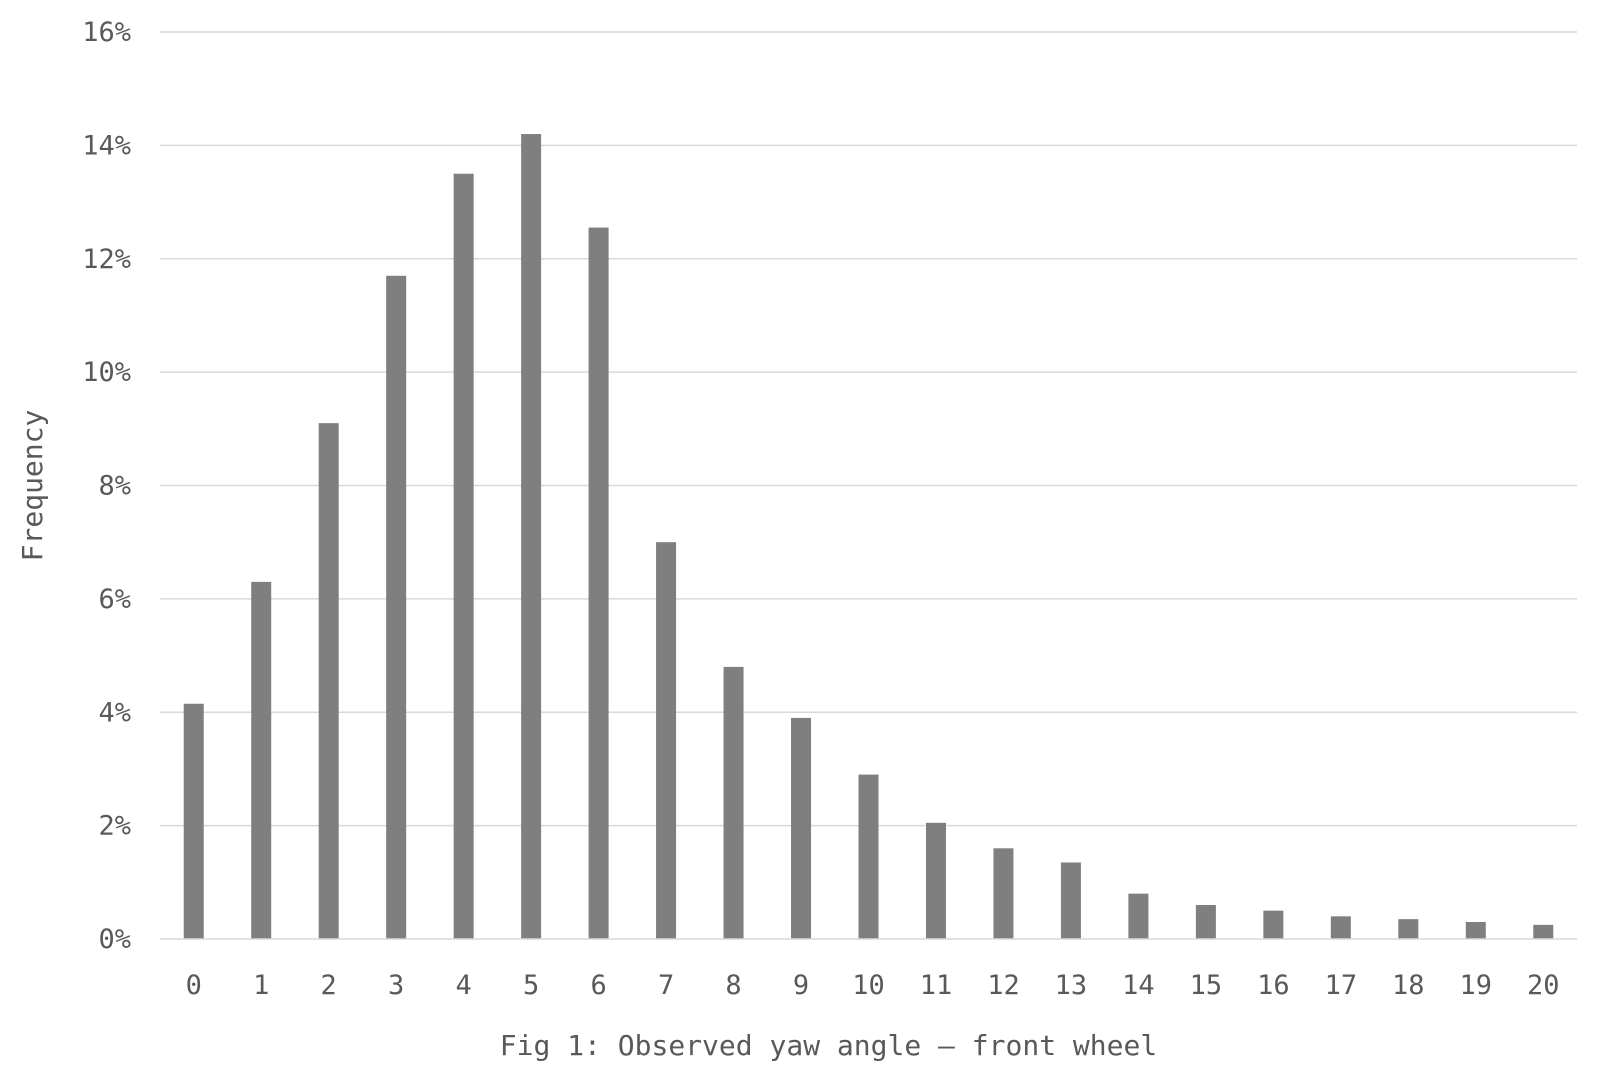  What do you see at coordinates (598, 985) in the screenshot?
I see `x-tick-label: 6` at bounding box center [598, 985].